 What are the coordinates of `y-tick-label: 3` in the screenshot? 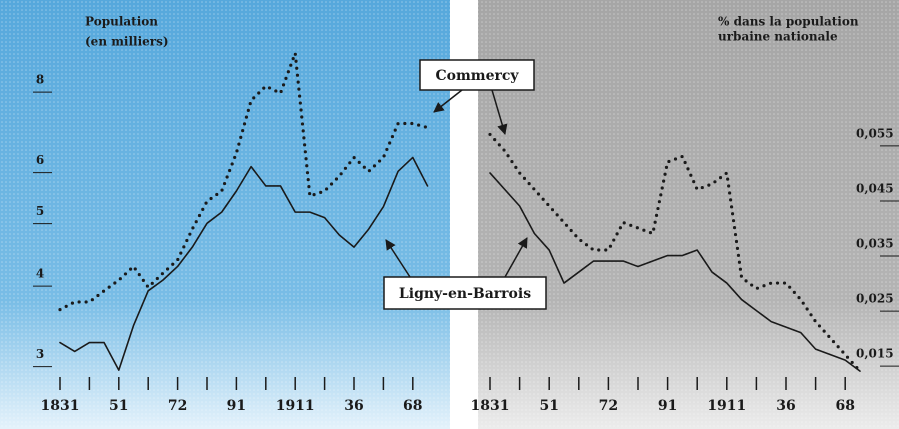 It's located at (40, 354).